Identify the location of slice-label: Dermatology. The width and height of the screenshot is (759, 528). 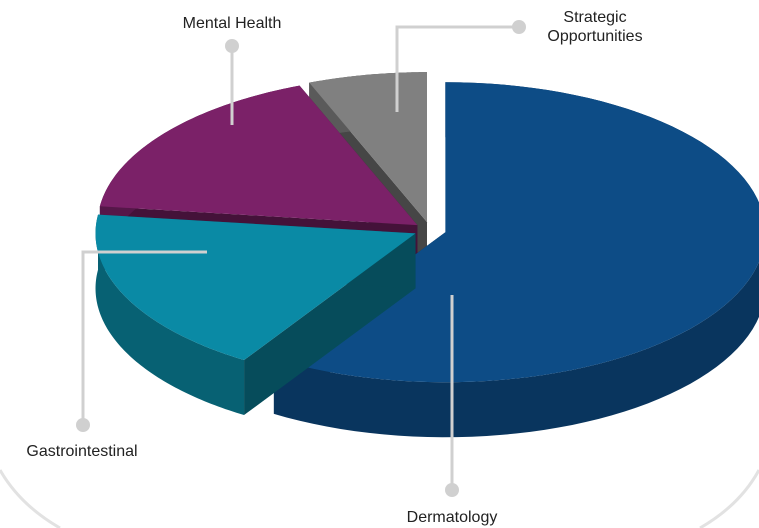
(452, 517).